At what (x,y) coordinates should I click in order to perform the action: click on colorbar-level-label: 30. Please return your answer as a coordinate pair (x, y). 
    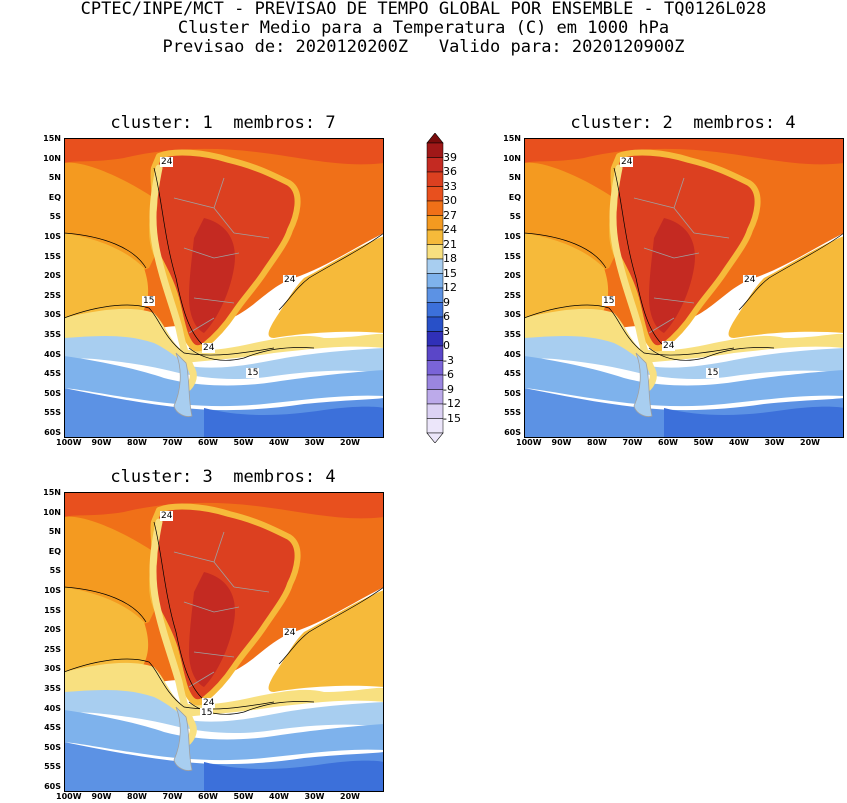
    Looking at the image, I should click on (450, 200).